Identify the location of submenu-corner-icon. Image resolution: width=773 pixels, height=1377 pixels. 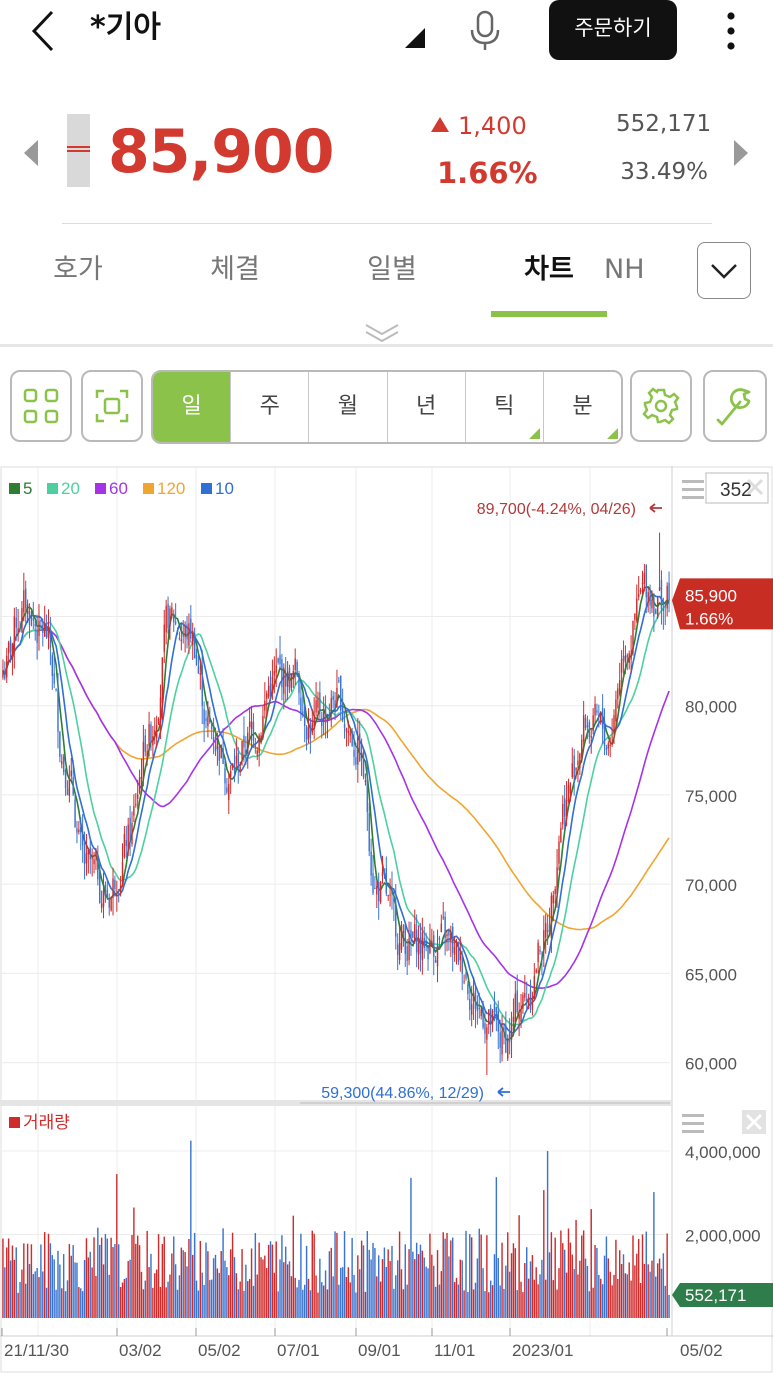
(534, 433).